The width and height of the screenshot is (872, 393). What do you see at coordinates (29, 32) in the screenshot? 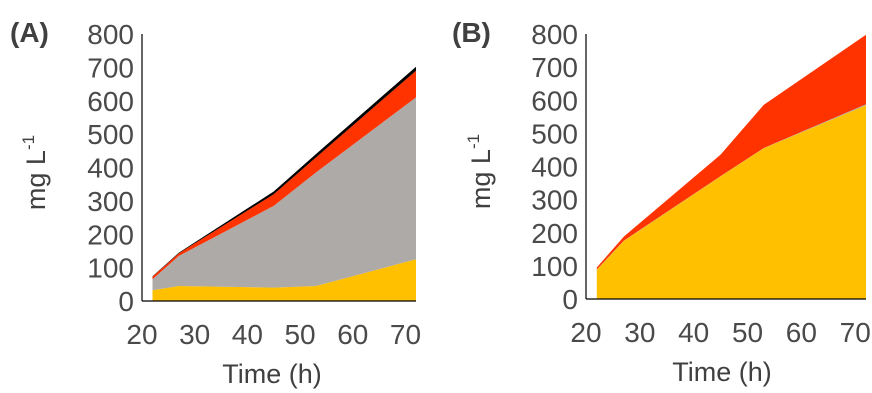
I see `panel-label: (A)` at bounding box center [29, 32].